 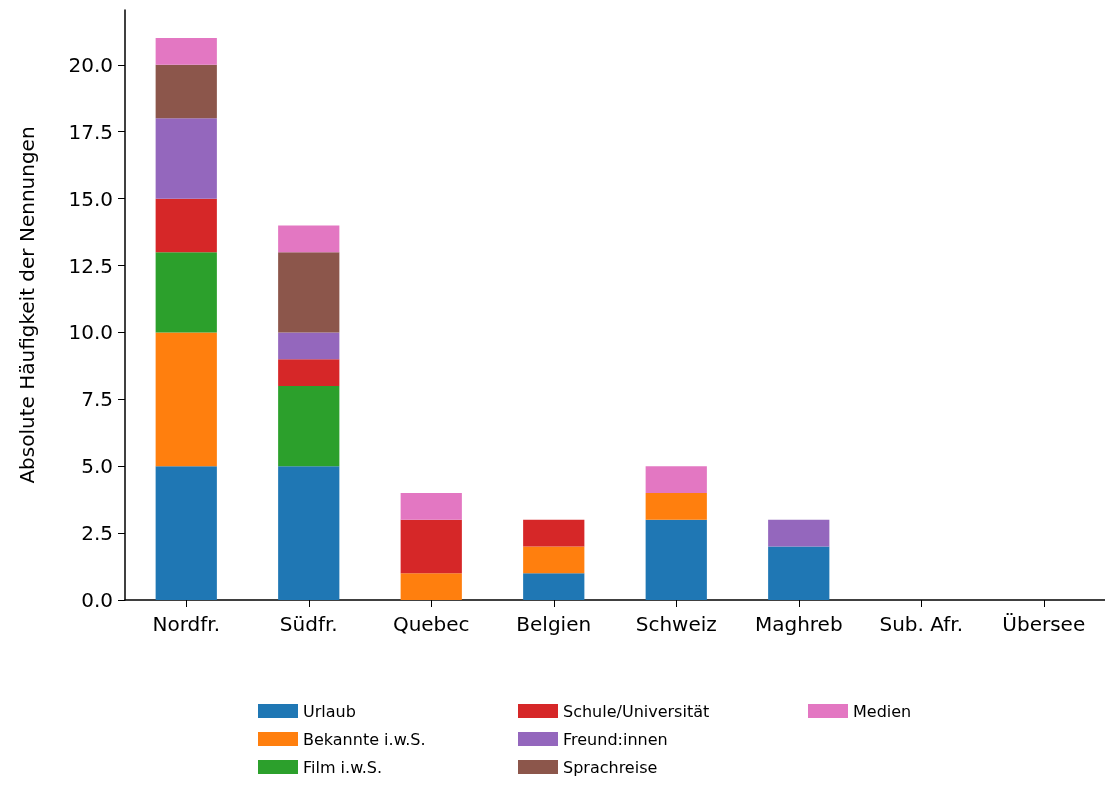 What do you see at coordinates (615, 739) in the screenshot?
I see `legend-label: Freund:innen` at bounding box center [615, 739].